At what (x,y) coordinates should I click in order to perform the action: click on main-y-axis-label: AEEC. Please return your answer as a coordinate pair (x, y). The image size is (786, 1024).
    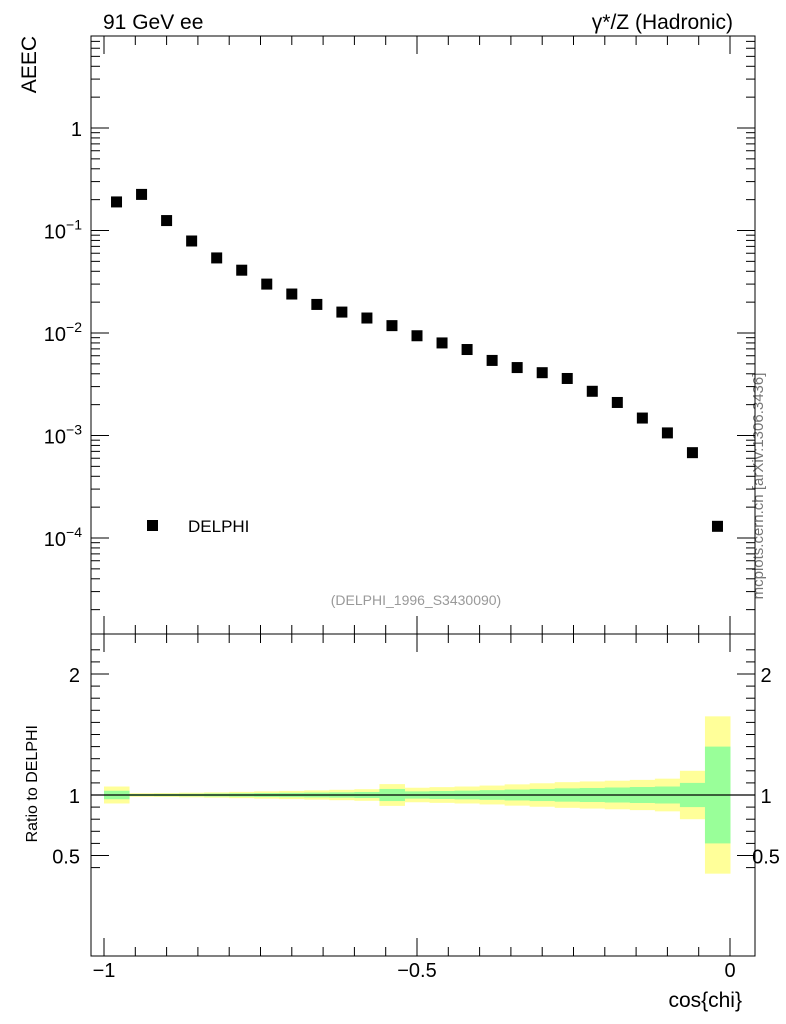
    Looking at the image, I should click on (29, 64).